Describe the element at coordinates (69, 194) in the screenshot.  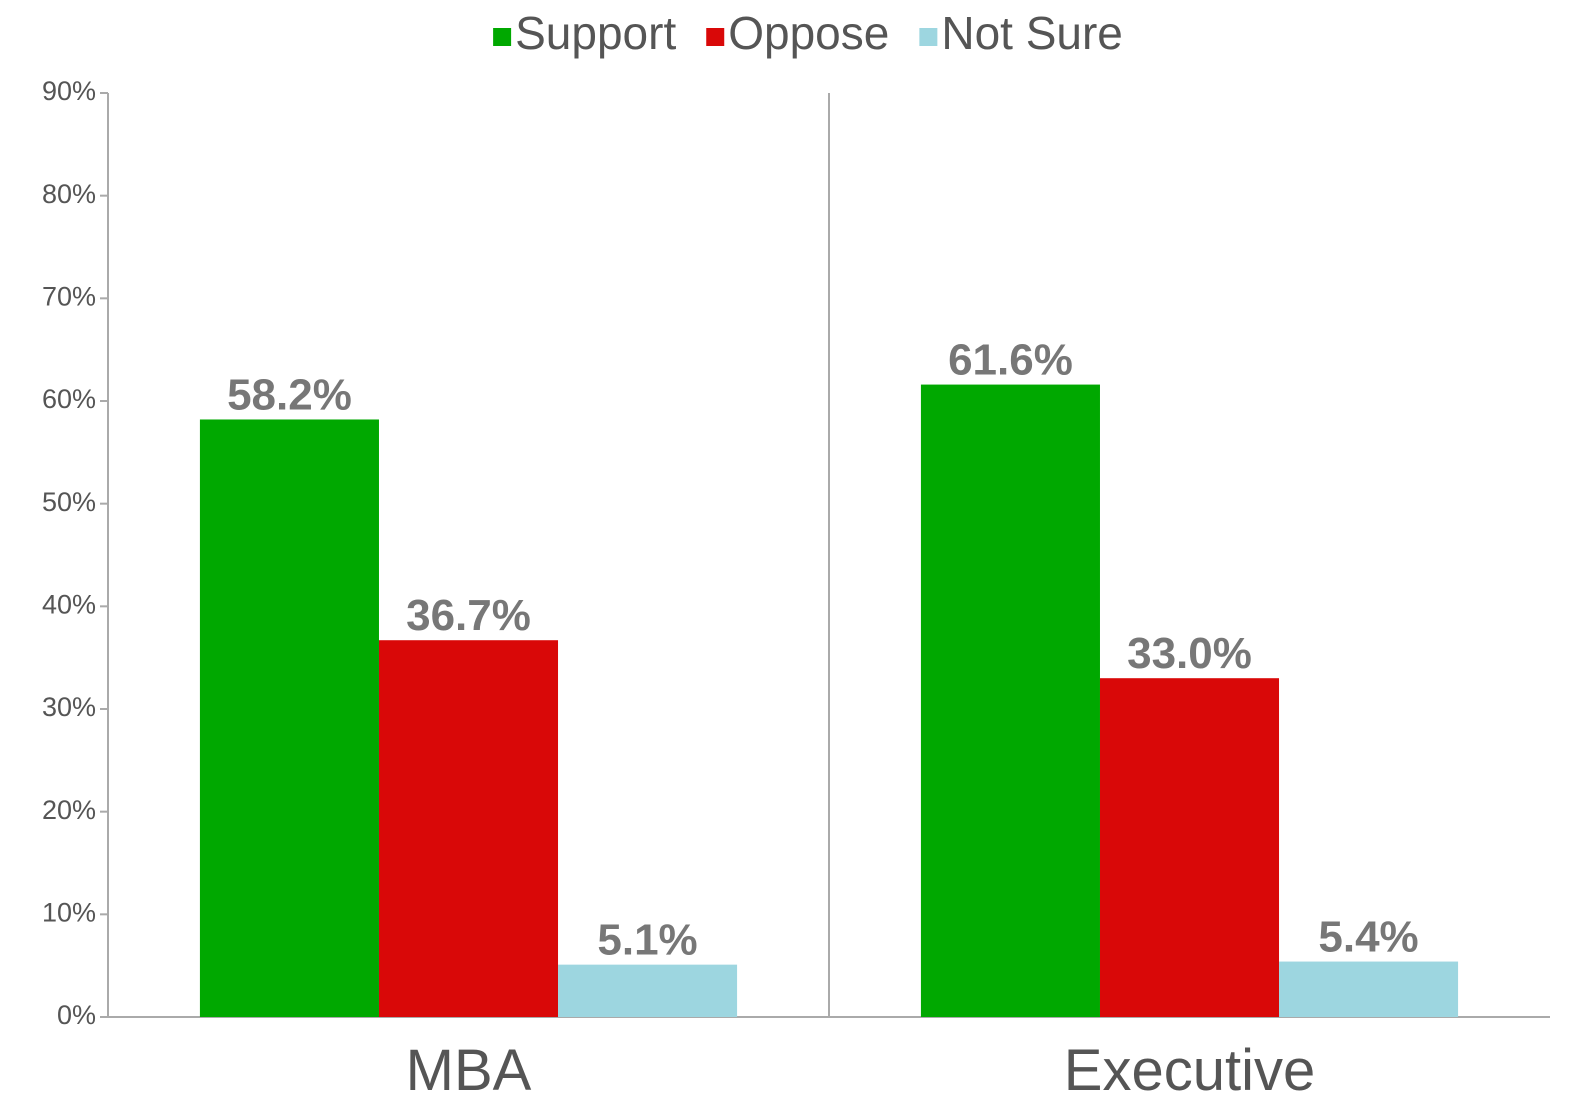
I see `y-tick-label: 80%` at that location.